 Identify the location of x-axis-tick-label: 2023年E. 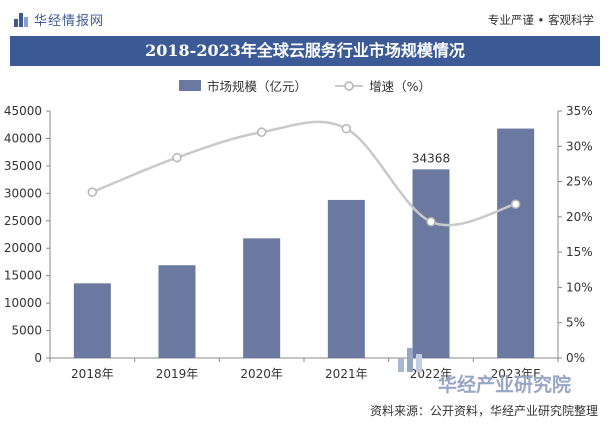
(516, 374).